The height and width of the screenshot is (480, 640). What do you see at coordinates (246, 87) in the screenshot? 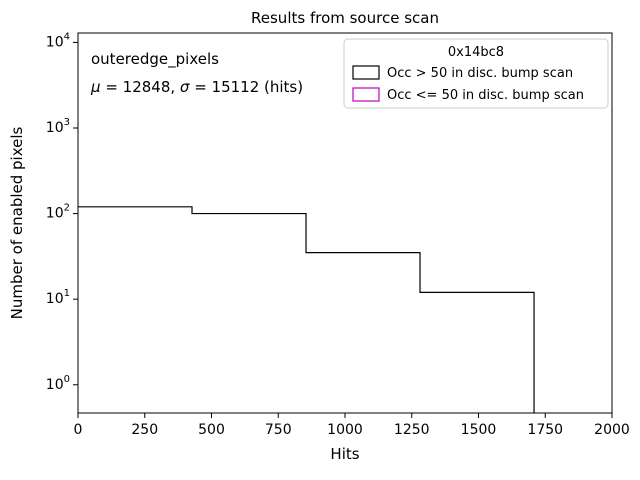
I see `sigma-value: = 15112 (hits)` at bounding box center [246, 87].